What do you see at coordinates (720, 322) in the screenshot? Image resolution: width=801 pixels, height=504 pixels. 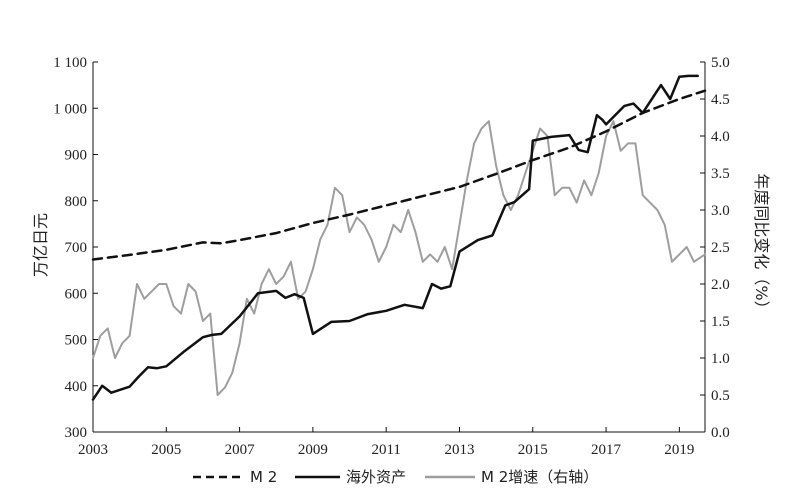 I see `right-y-tick-label: 1.5` at bounding box center [720, 322].